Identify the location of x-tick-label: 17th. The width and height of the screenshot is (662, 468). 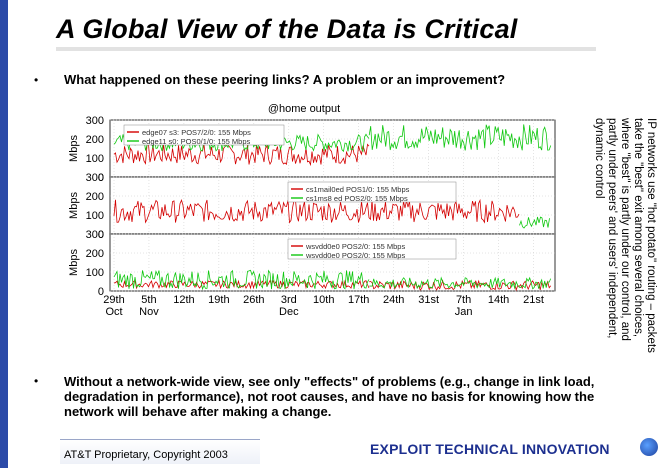
(358, 300).